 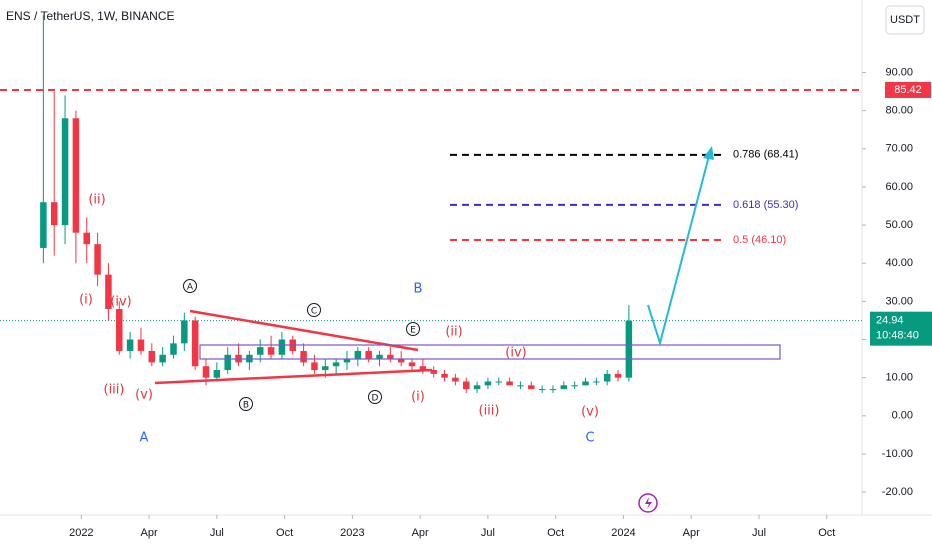 What do you see at coordinates (897, 454) in the screenshot?
I see `y-tick-label: -10.00` at bounding box center [897, 454].